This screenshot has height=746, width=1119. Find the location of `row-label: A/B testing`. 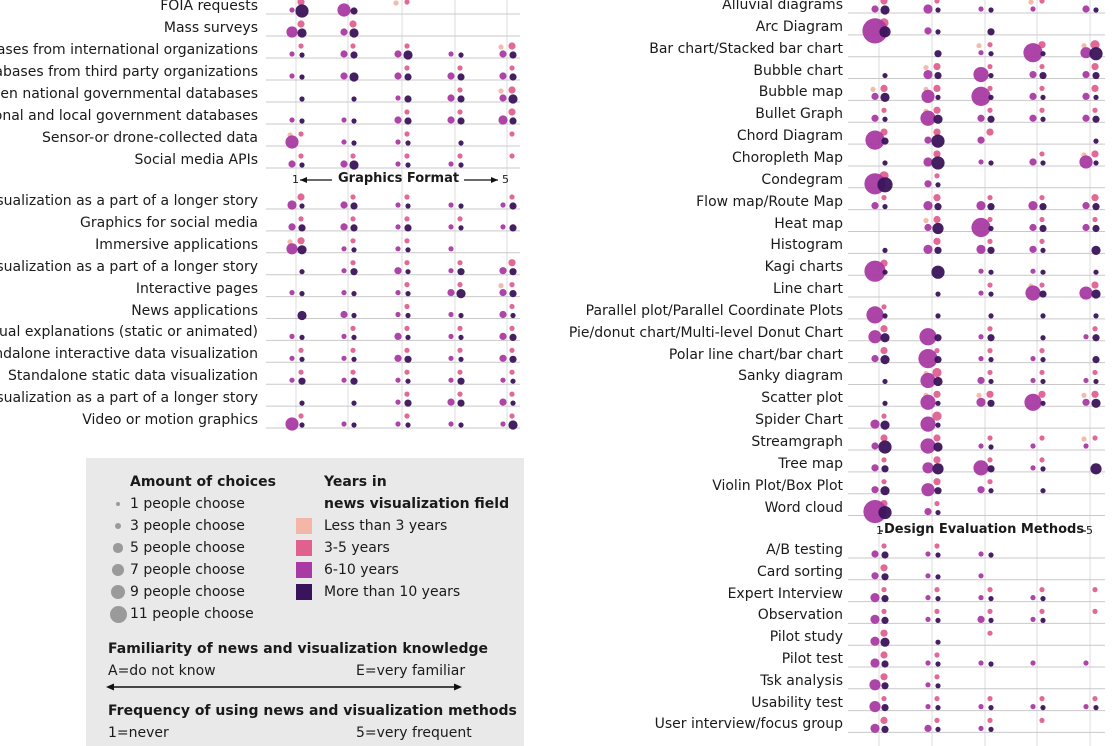

row-label: A/B testing is located at coordinates (804, 550).